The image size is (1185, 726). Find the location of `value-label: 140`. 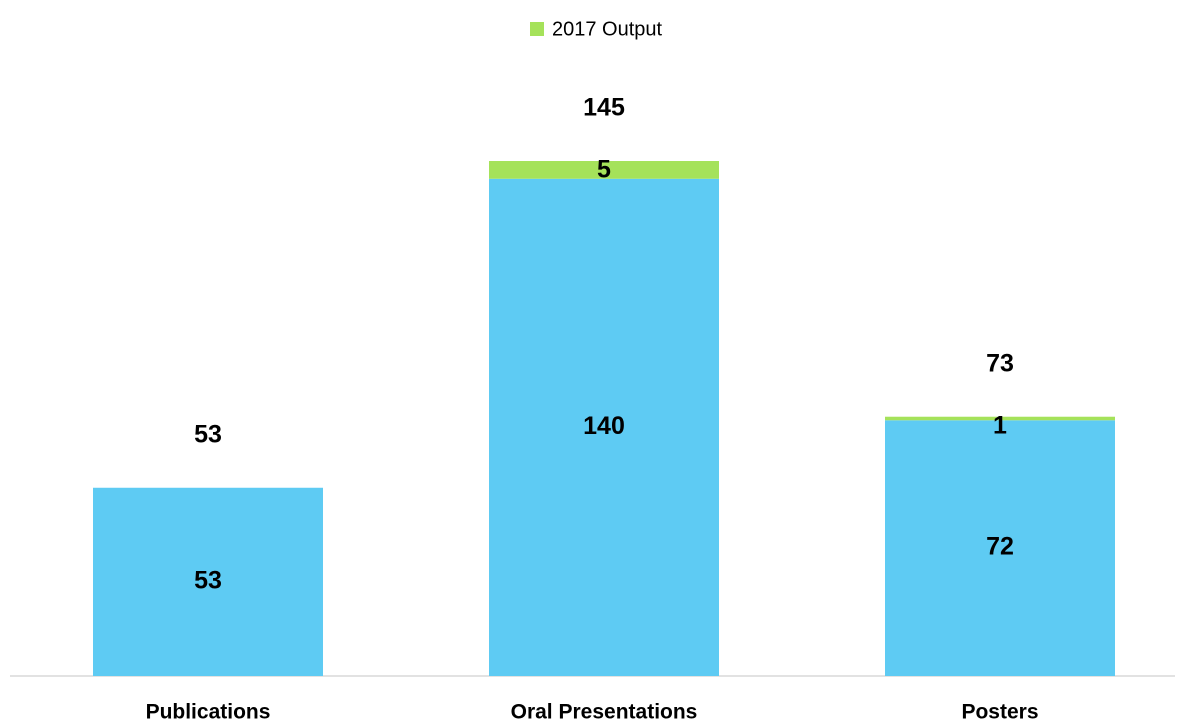

value-label: 140 is located at coordinates (604, 426).